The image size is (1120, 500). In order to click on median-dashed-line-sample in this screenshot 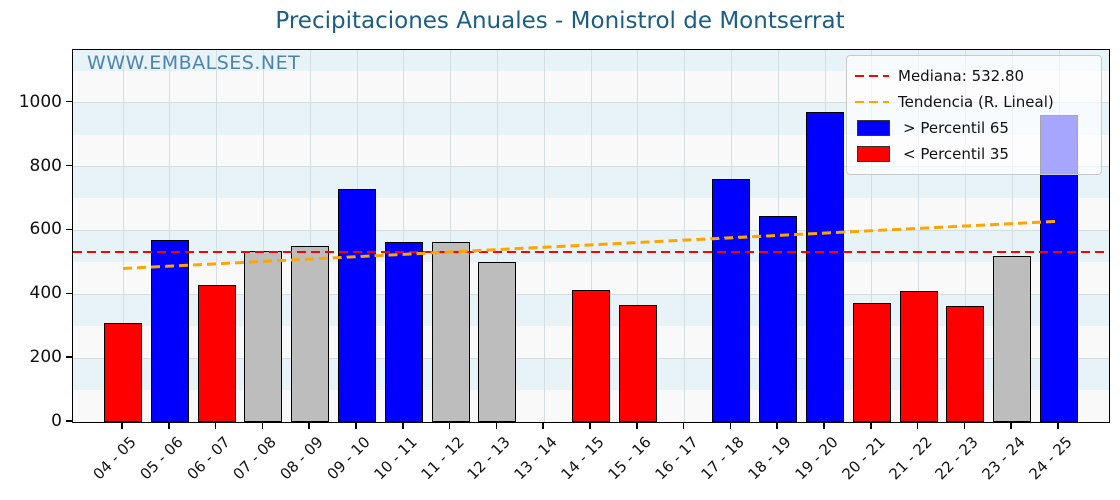, I will do `click(872, 76)`.